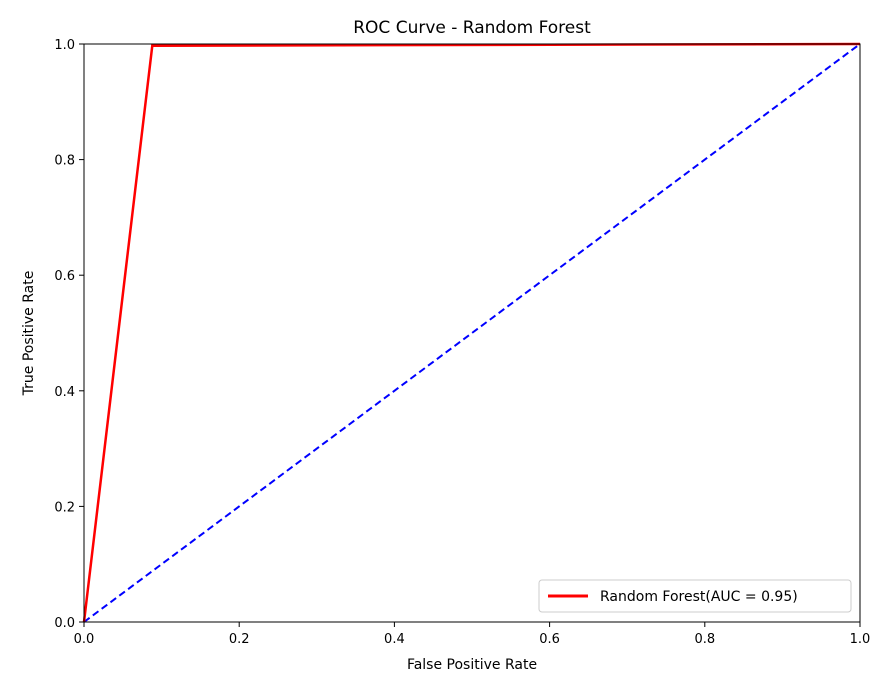  I want to click on y-axis-label: True Positive Rate, so click(29, 334).